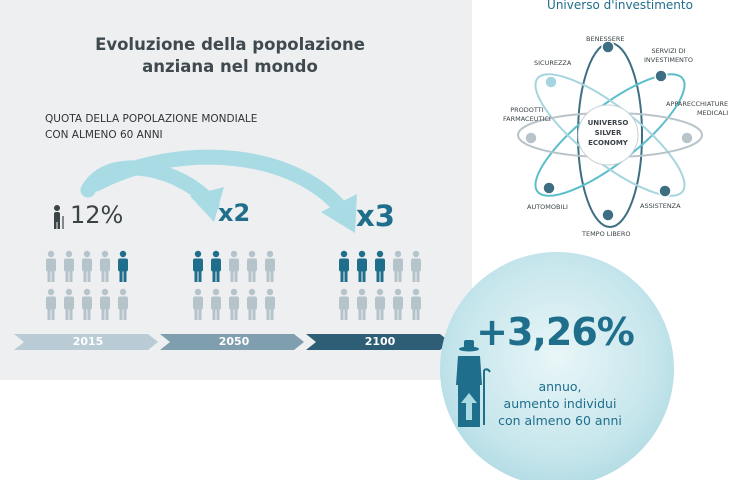 Image resolution: width=735 pixels, height=480 pixels. What do you see at coordinates (606, 234) in the screenshot?
I see `node-label-tempo-libero: TEMPO LIBERO` at bounding box center [606, 234].